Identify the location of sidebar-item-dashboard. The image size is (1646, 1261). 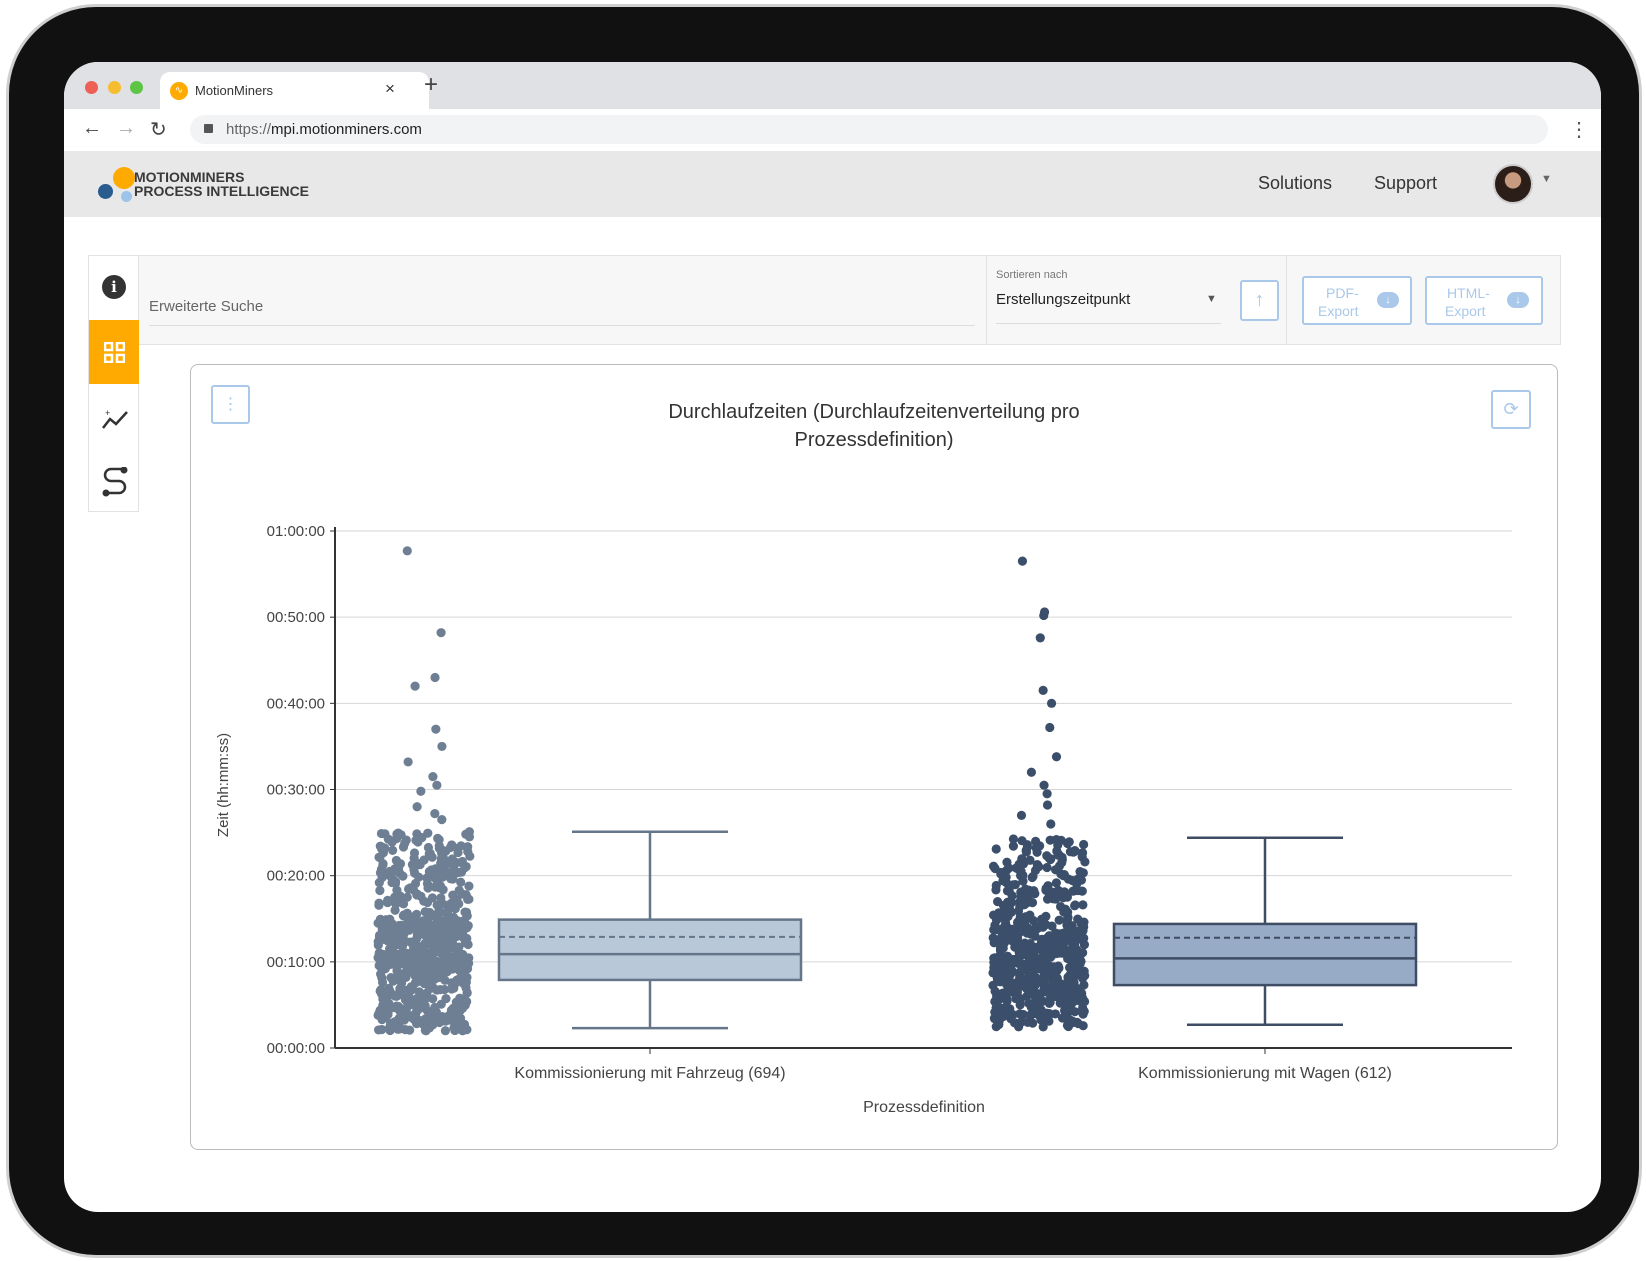
(114, 352).